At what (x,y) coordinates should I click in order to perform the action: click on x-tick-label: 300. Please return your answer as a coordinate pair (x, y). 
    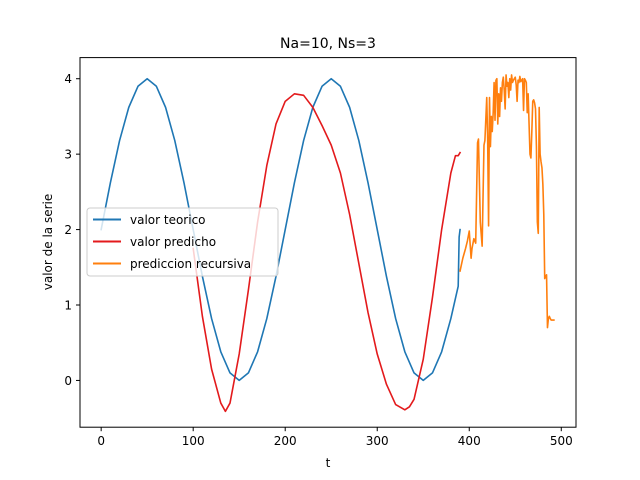
    Looking at the image, I should click on (377, 441).